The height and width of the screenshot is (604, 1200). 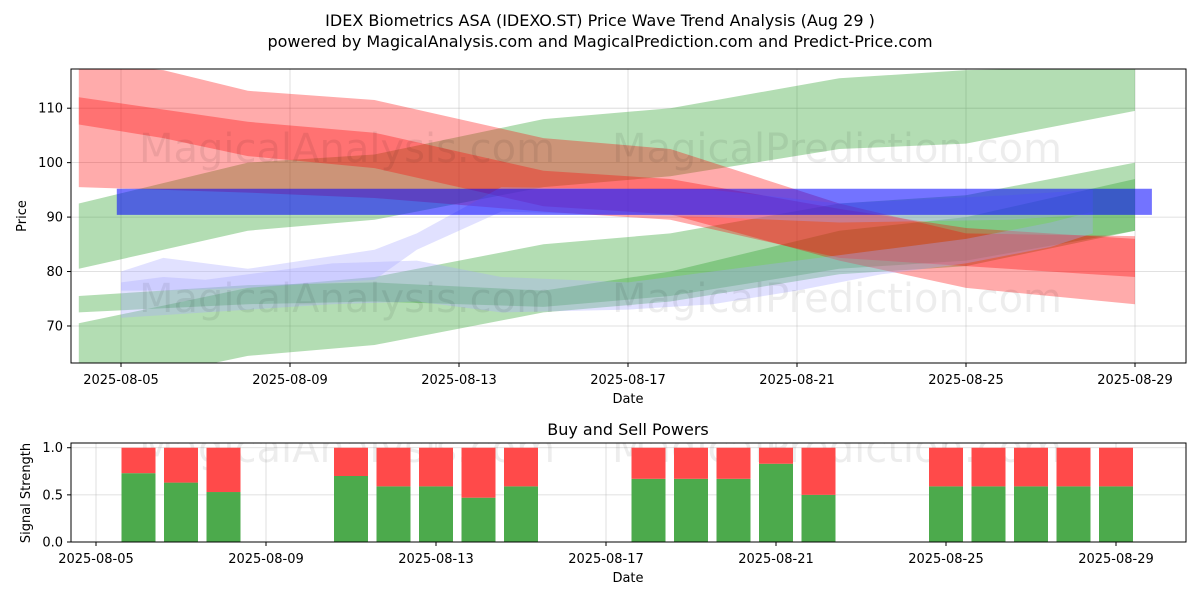 I want to click on signal-x-axis-label: Date, so click(x=627, y=578).